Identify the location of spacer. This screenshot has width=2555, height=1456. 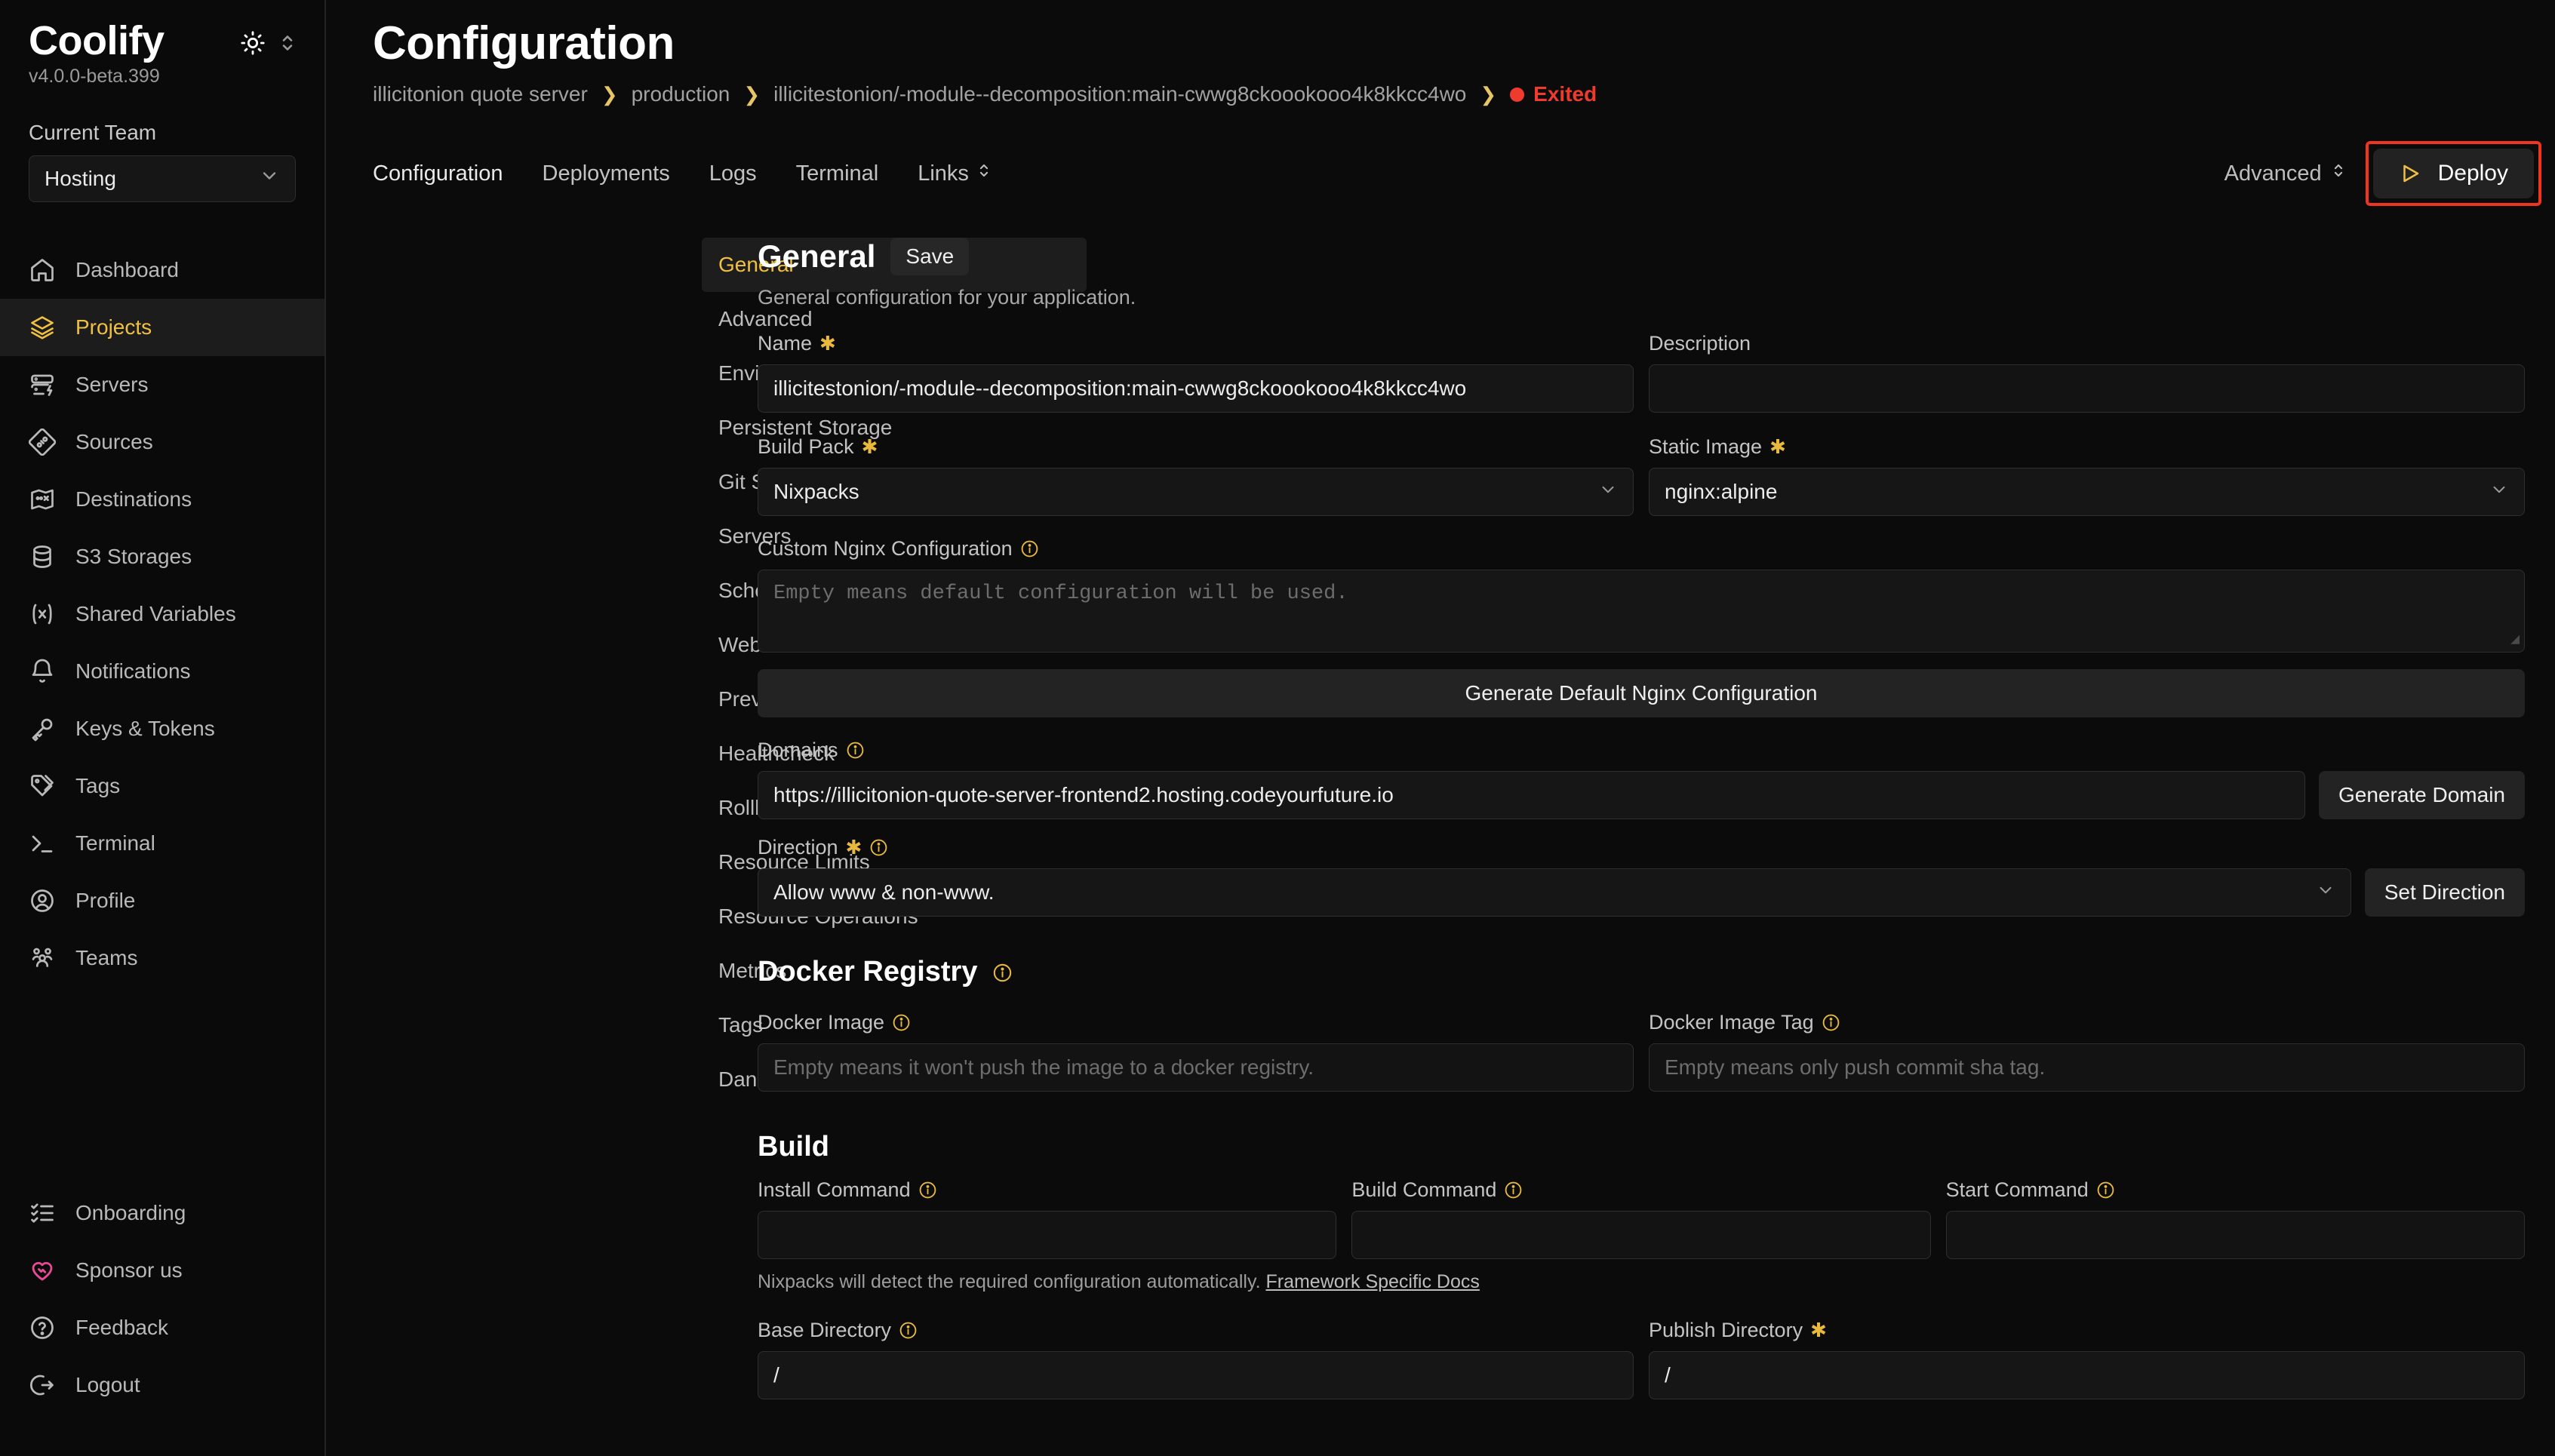
(1641, 936).